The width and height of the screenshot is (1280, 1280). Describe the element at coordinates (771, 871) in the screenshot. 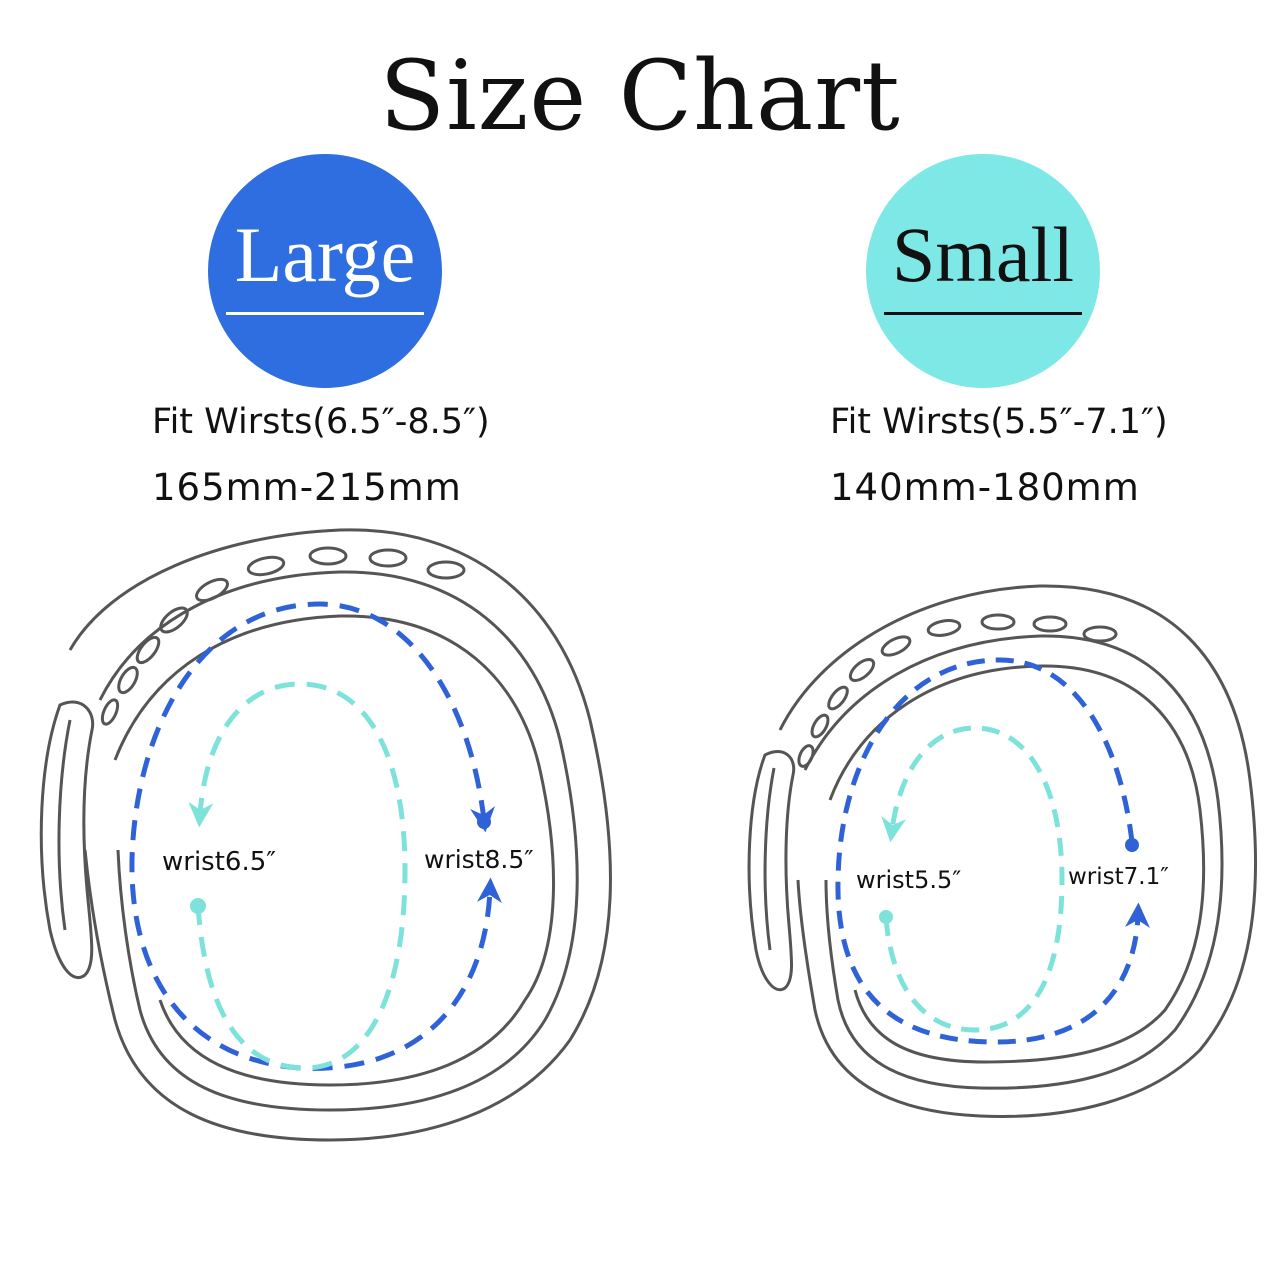

I see `small-band-buckle` at that location.